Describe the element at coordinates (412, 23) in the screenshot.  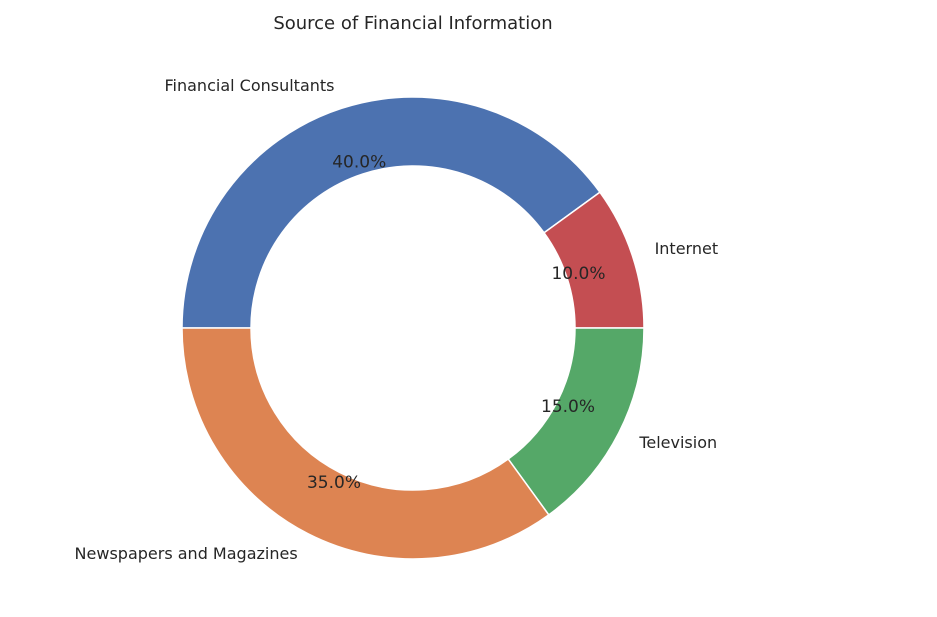
I see `chart-title: Source of Financial Information` at that location.